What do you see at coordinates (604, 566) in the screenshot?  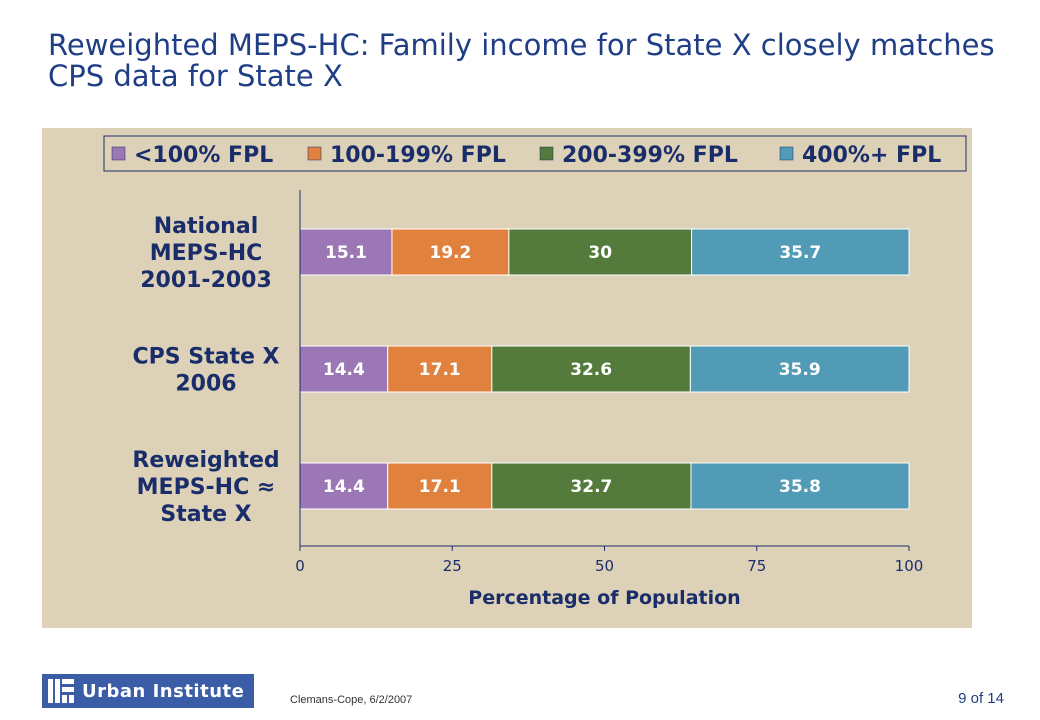 I see `x-tick-label: 50` at bounding box center [604, 566].